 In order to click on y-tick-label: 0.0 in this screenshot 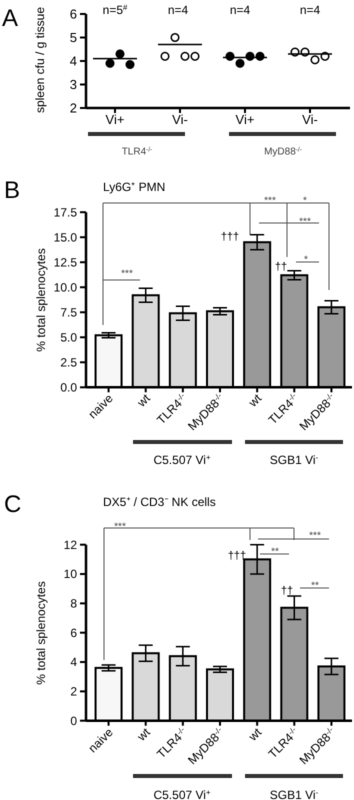, I will do `click(69, 387)`.